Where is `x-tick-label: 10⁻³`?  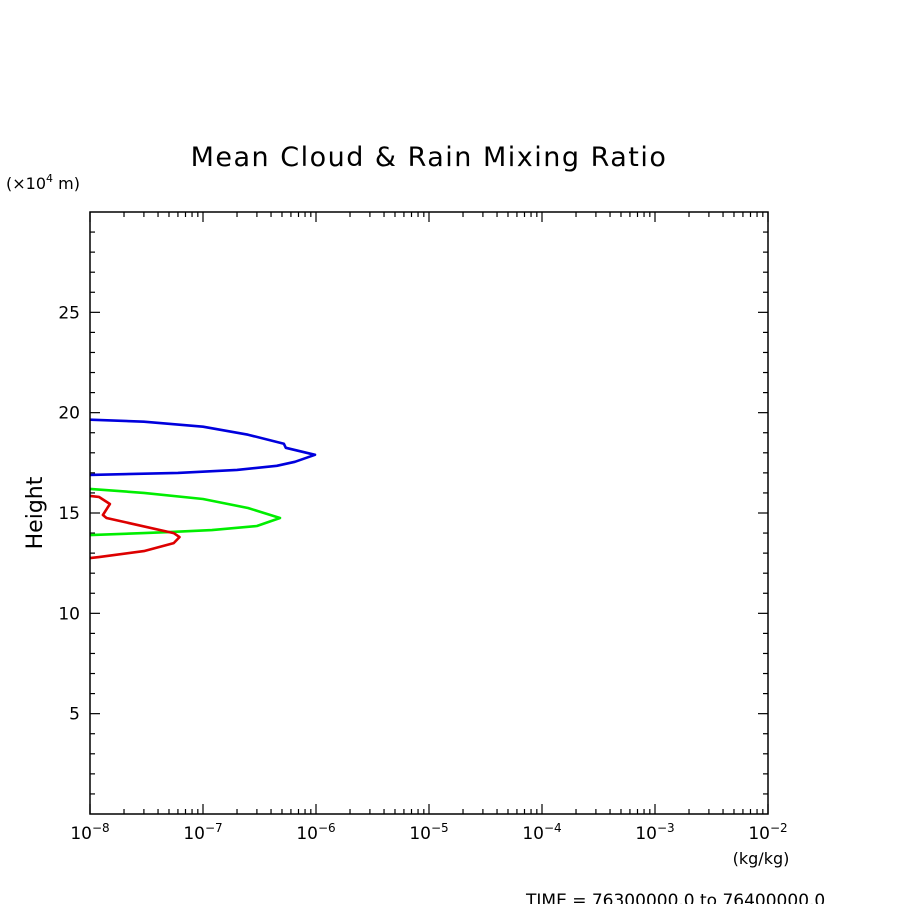 x-tick-label: 10⁻³ is located at coordinates (654, 832).